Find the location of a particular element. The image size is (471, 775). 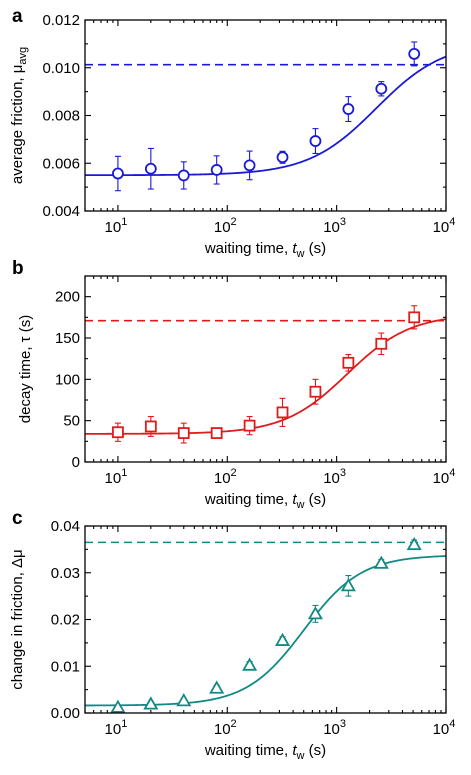

panel-b-ytick-label: 100 is located at coordinates (67, 379).